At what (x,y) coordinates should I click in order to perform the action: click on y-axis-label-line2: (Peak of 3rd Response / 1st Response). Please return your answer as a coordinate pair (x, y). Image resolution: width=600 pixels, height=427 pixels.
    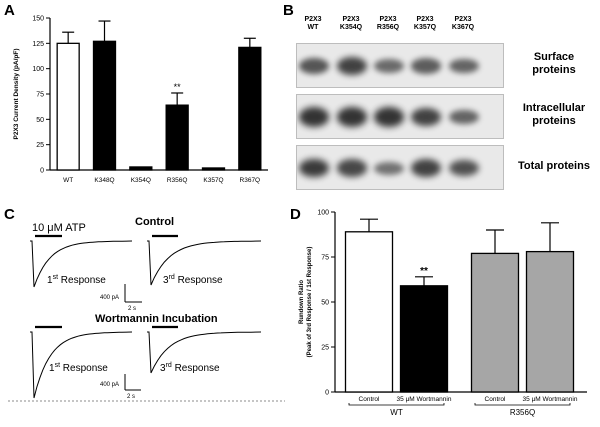
    Looking at the image, I should click on (310, 302).